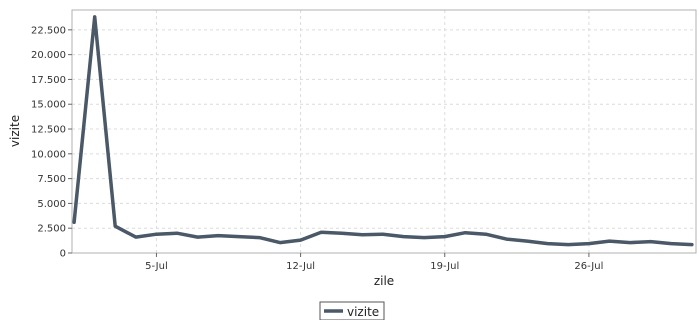  What do you see at coordinates (588, 266) in the screenshot?
I see `x-tick-label: 26-Jul` at bounding box center [588, 266].